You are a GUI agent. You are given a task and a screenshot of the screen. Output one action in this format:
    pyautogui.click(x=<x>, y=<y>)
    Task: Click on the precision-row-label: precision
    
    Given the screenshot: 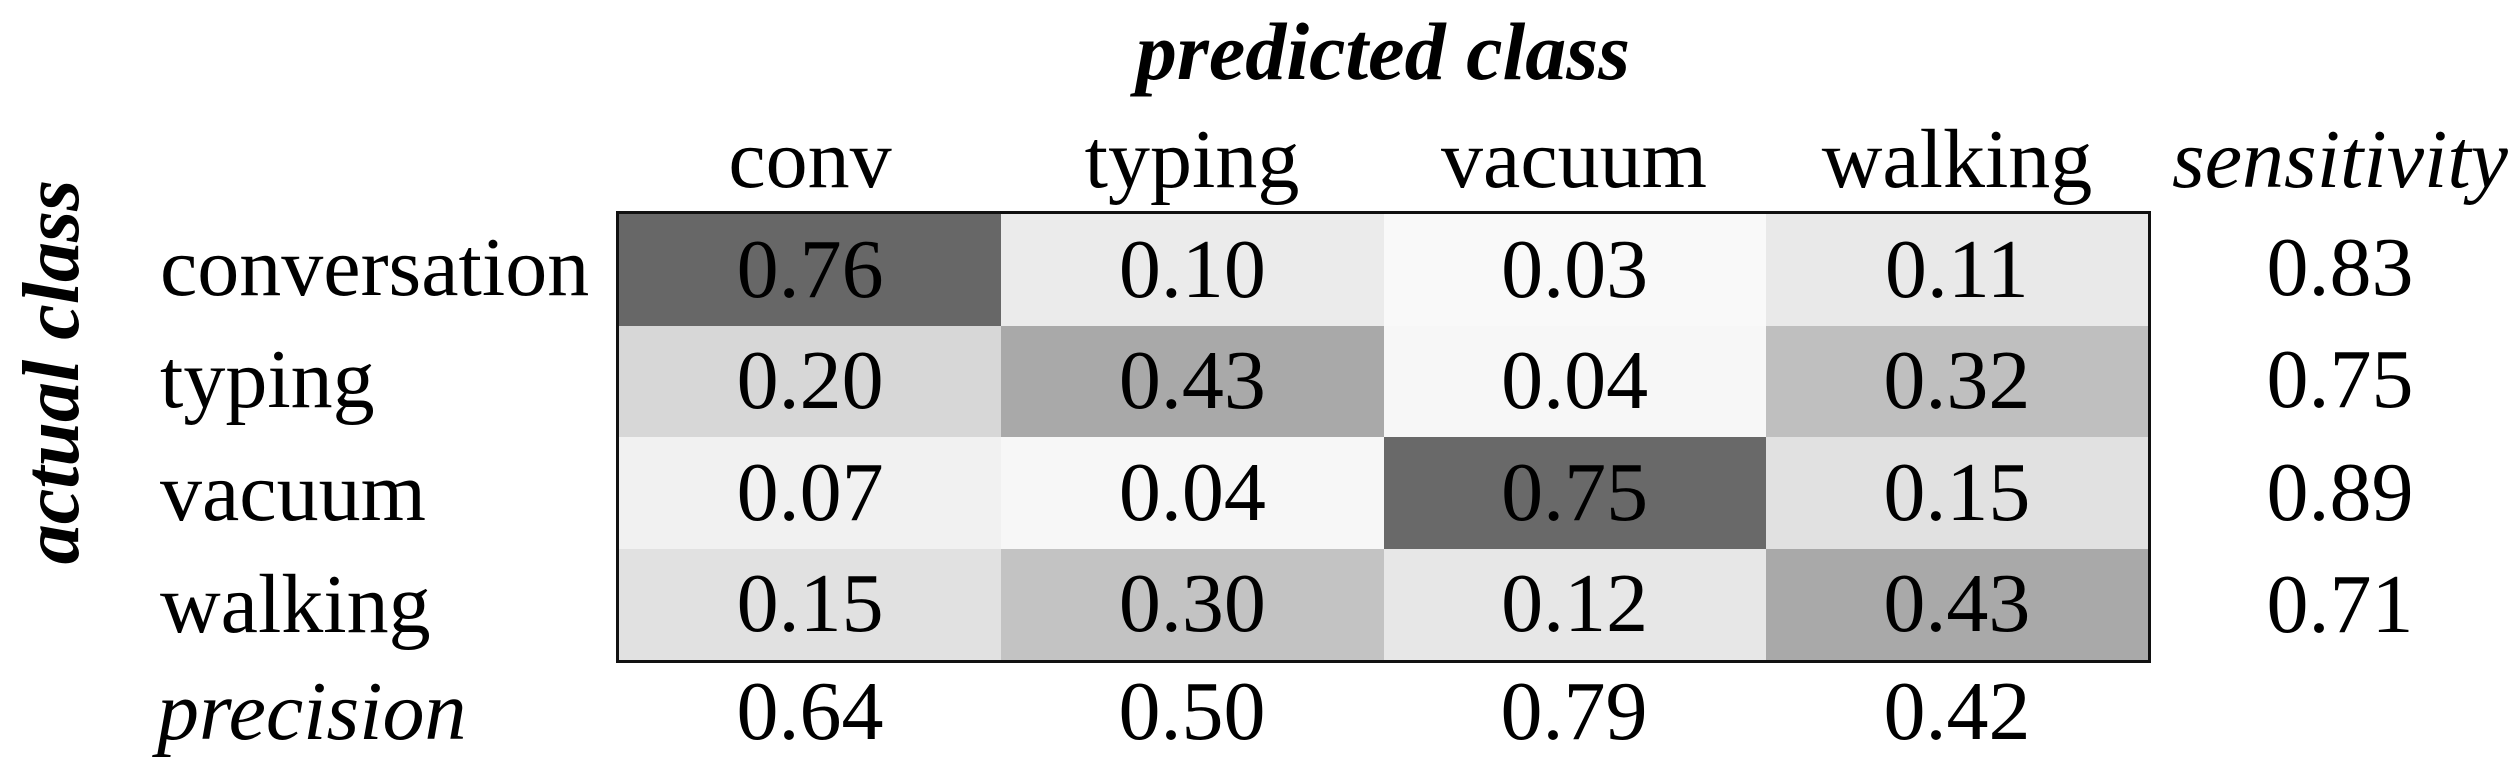 What is the action you would take?
    pyautogui.click(x=312, y=711)
    